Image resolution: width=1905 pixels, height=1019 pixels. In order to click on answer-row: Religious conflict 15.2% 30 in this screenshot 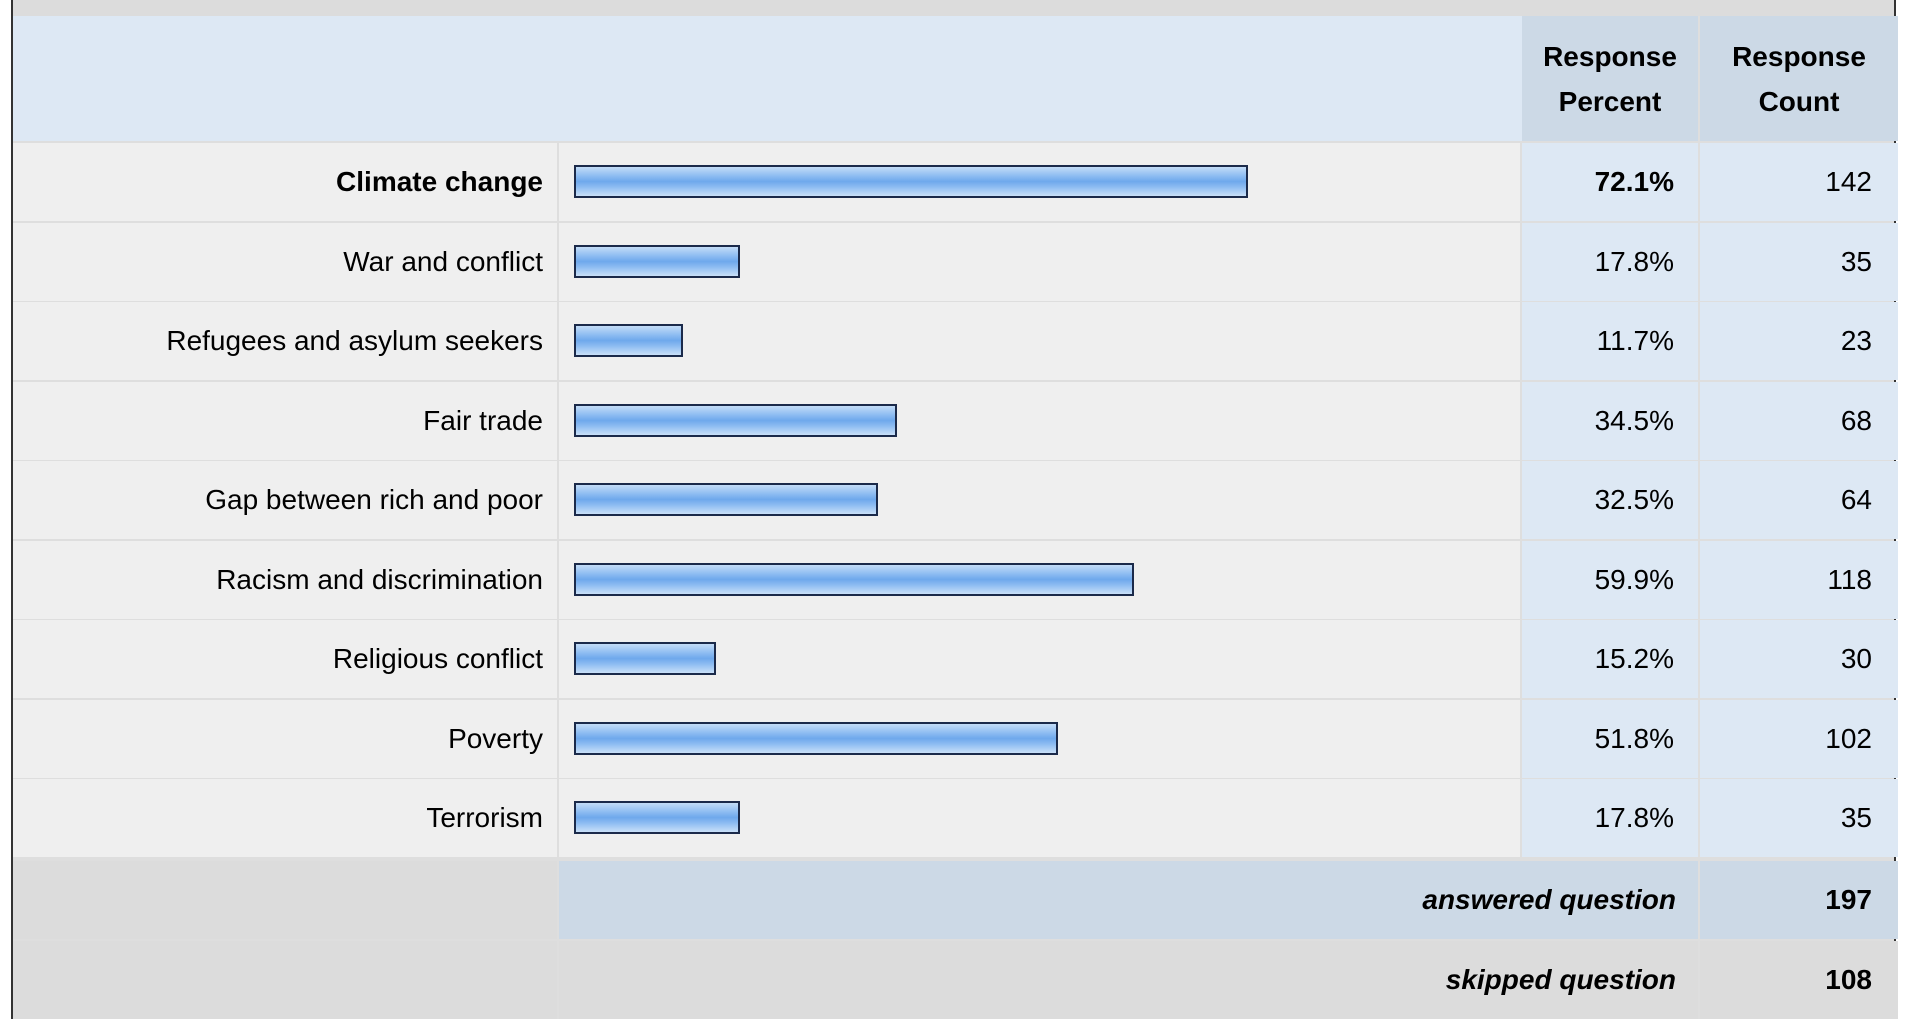, I will do `click(955, 659)`.